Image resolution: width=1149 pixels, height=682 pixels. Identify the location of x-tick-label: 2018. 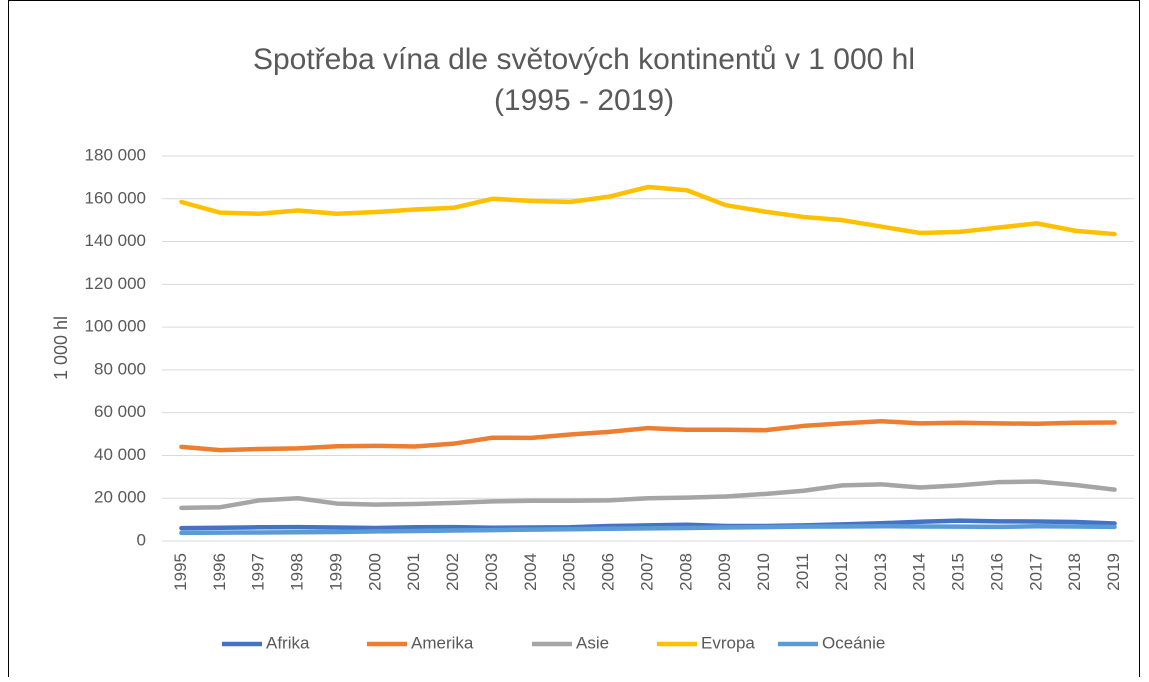
(1074, 572).